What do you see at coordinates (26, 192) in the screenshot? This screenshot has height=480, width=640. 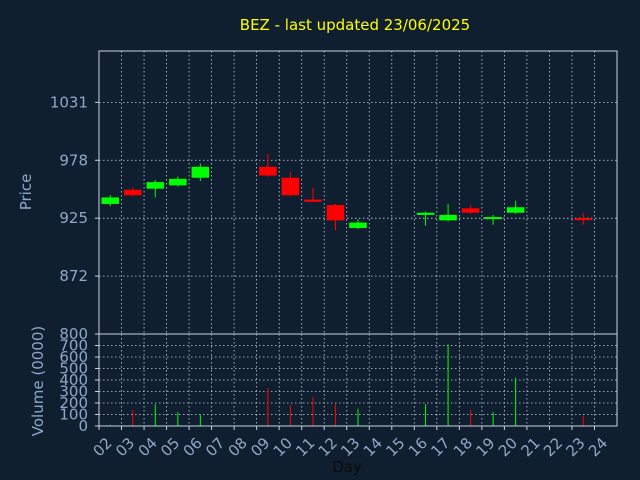 I see `price-axis-label: Price` at bounding box center [26, 192].